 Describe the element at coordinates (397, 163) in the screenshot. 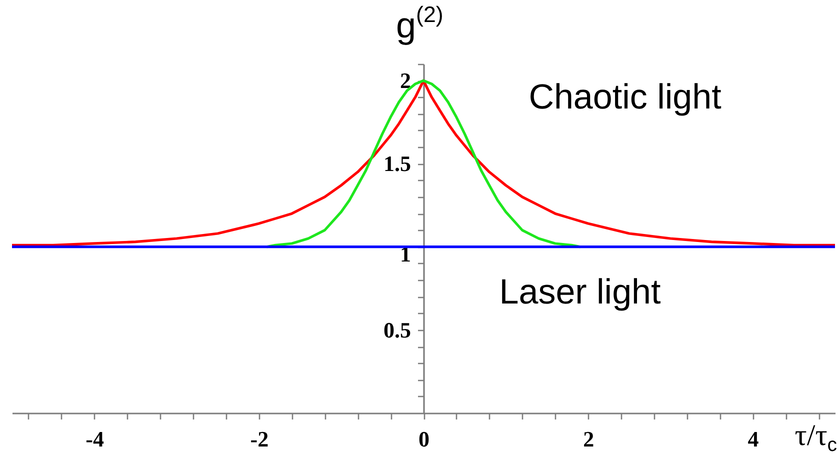

I see `y-tick-label: 1.5` at that location.